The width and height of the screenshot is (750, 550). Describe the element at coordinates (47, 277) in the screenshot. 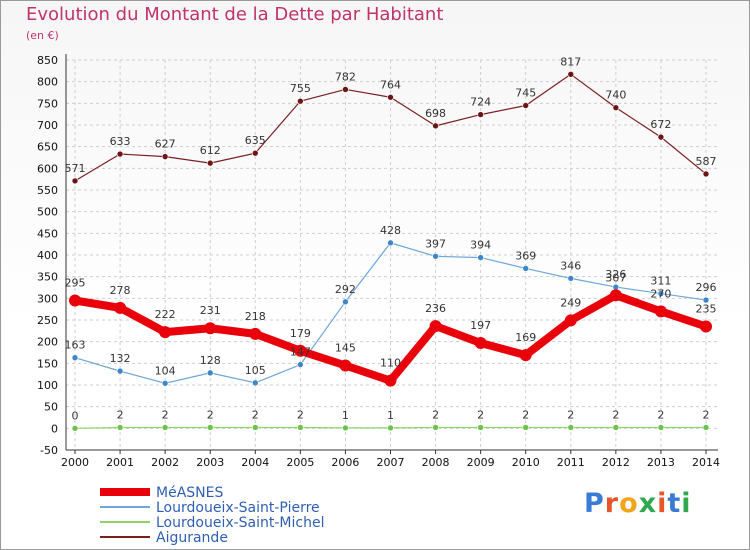

I see `y-tick-label: 350` at that location.